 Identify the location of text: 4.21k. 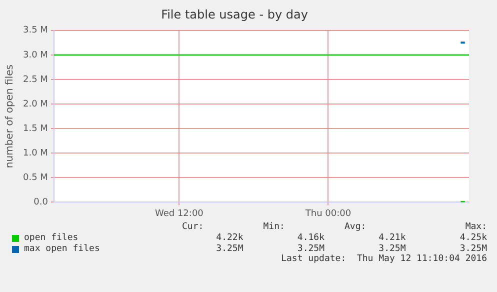
(392, 238).